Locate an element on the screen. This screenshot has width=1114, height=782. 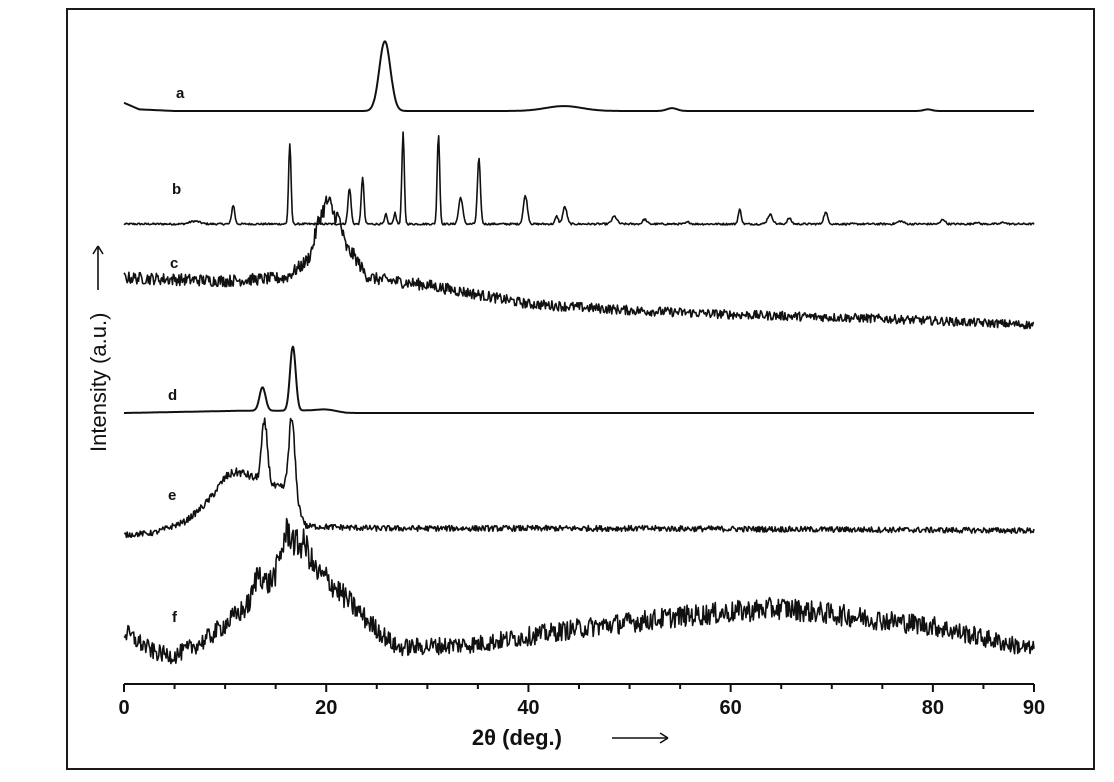
series-b-line is located at coordinates (579, 178).